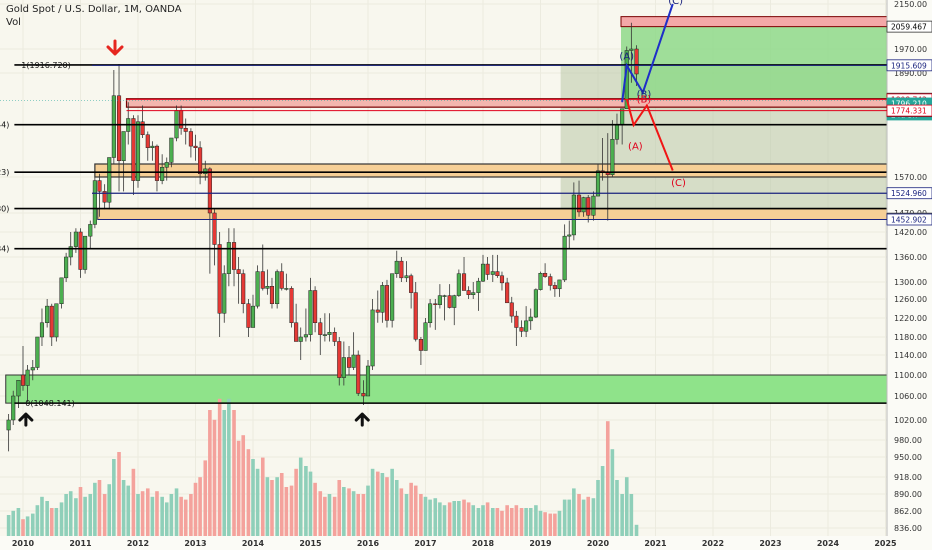 The width and height of the screenshot is (932, 550). I want to click on y-tick-label: 1420.00, so click(910, 232).